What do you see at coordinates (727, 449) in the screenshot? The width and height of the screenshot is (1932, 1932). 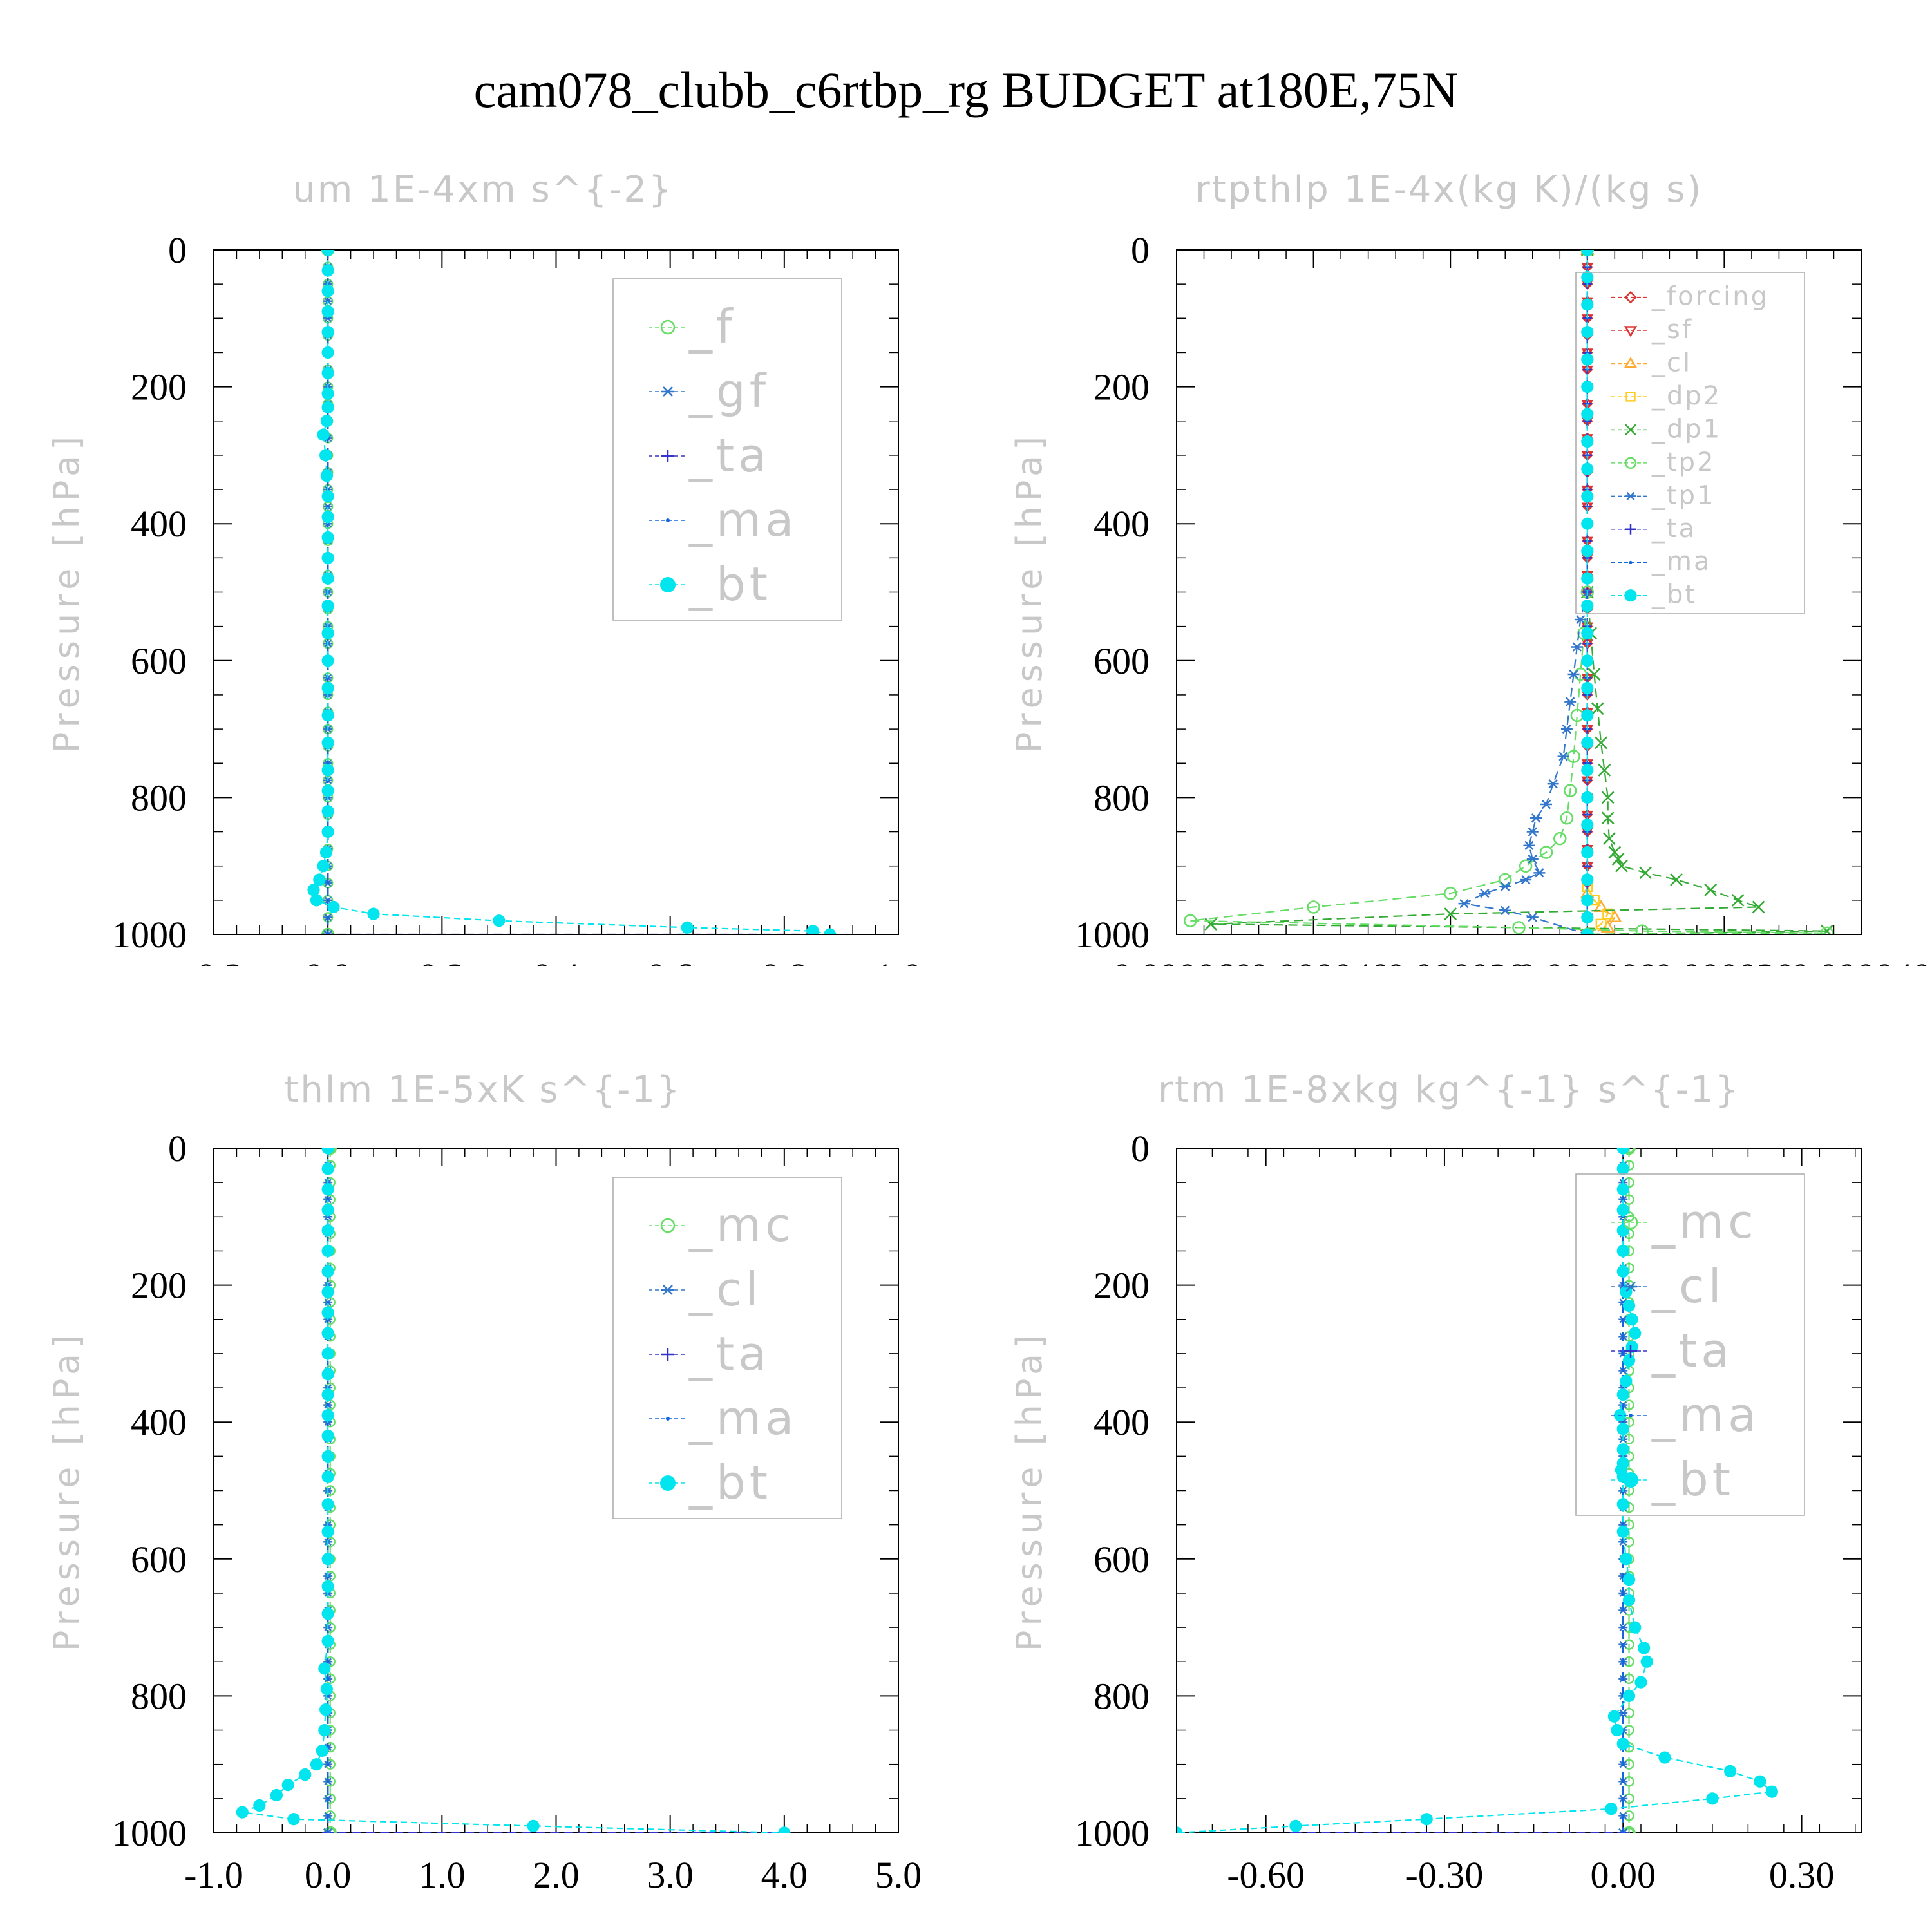 I see `legend: _f _gf _ta _ma _bt` at bounding box center [727, 449].